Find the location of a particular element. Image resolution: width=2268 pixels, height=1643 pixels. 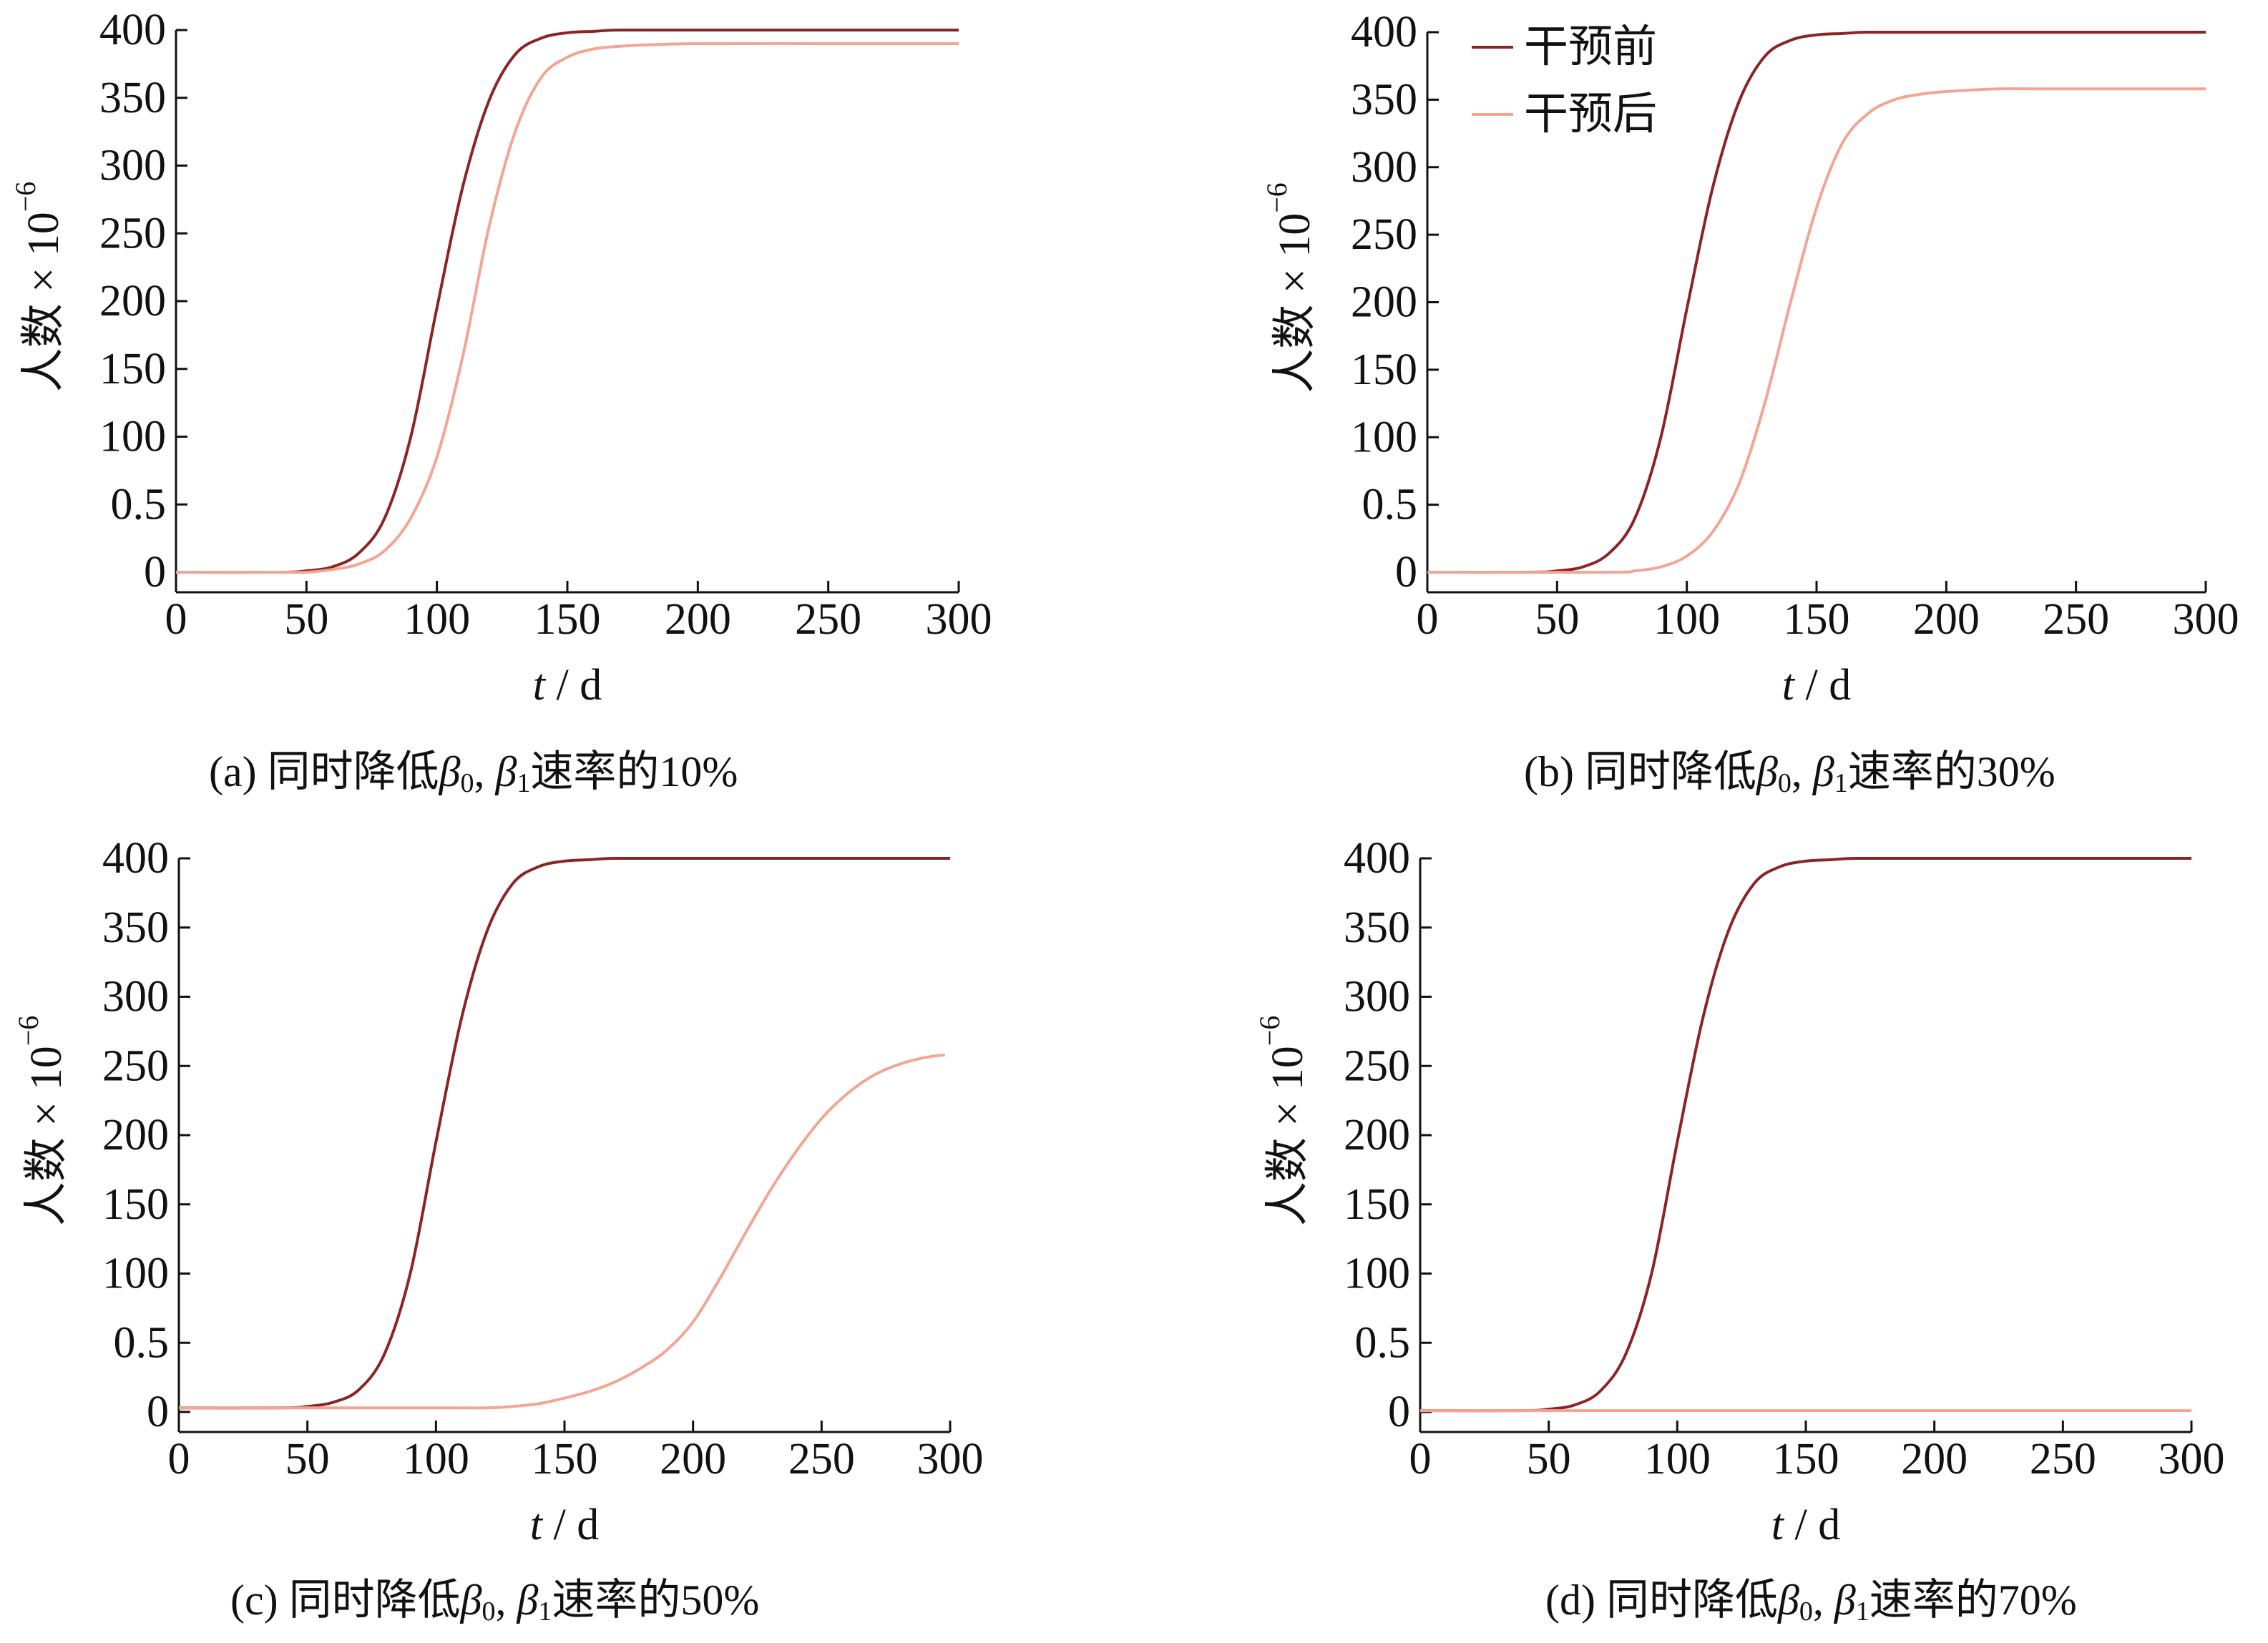

legend-label-before: 干预前 is located at coordinates (1590, 47).